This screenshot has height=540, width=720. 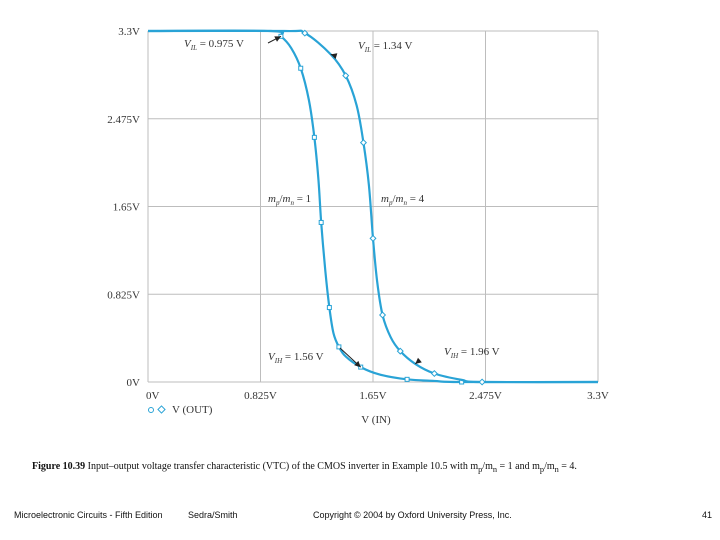 I want to click on x-tick-label: 1.65V, so click(x=372, y=396).